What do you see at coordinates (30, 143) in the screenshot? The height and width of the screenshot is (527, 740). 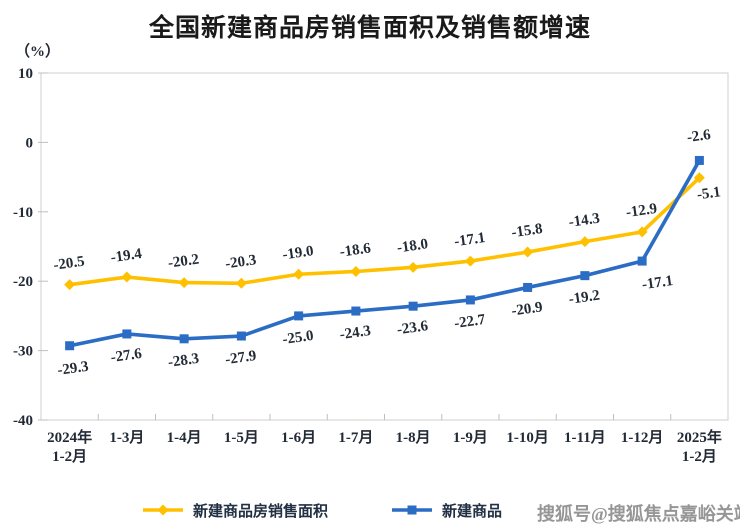 I see `y-tick-label: 0` at bounding box center [30, 143].